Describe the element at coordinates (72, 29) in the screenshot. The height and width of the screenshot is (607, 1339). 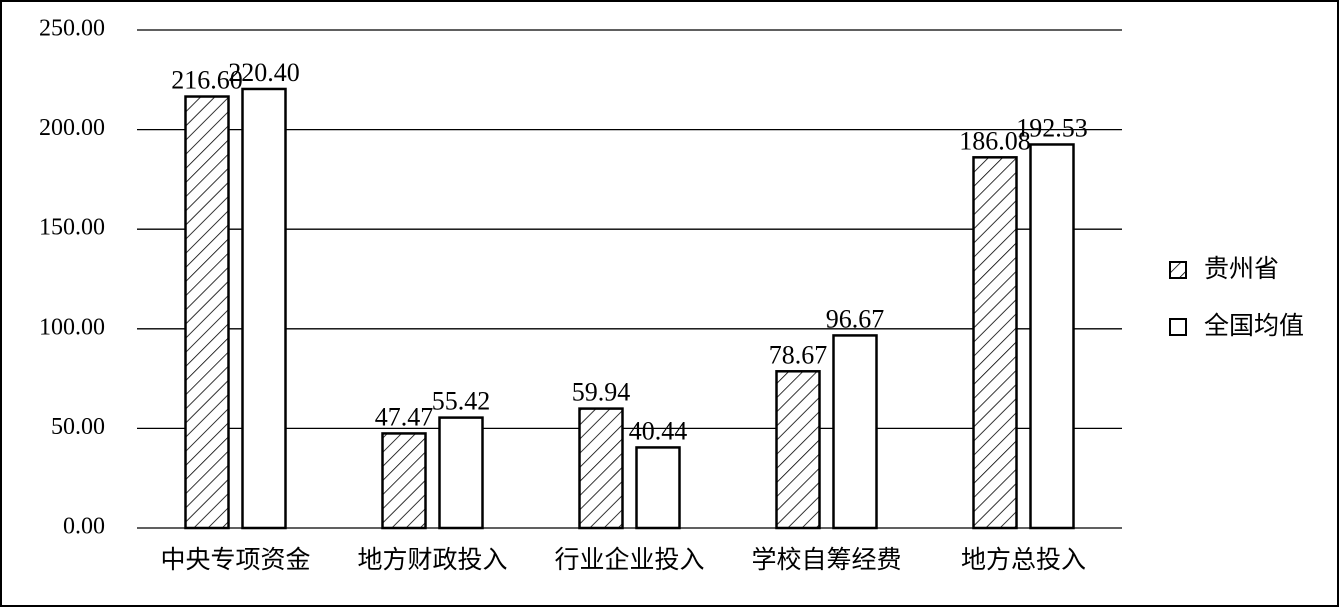
I see `y-tick-label: 250.00` at that location.